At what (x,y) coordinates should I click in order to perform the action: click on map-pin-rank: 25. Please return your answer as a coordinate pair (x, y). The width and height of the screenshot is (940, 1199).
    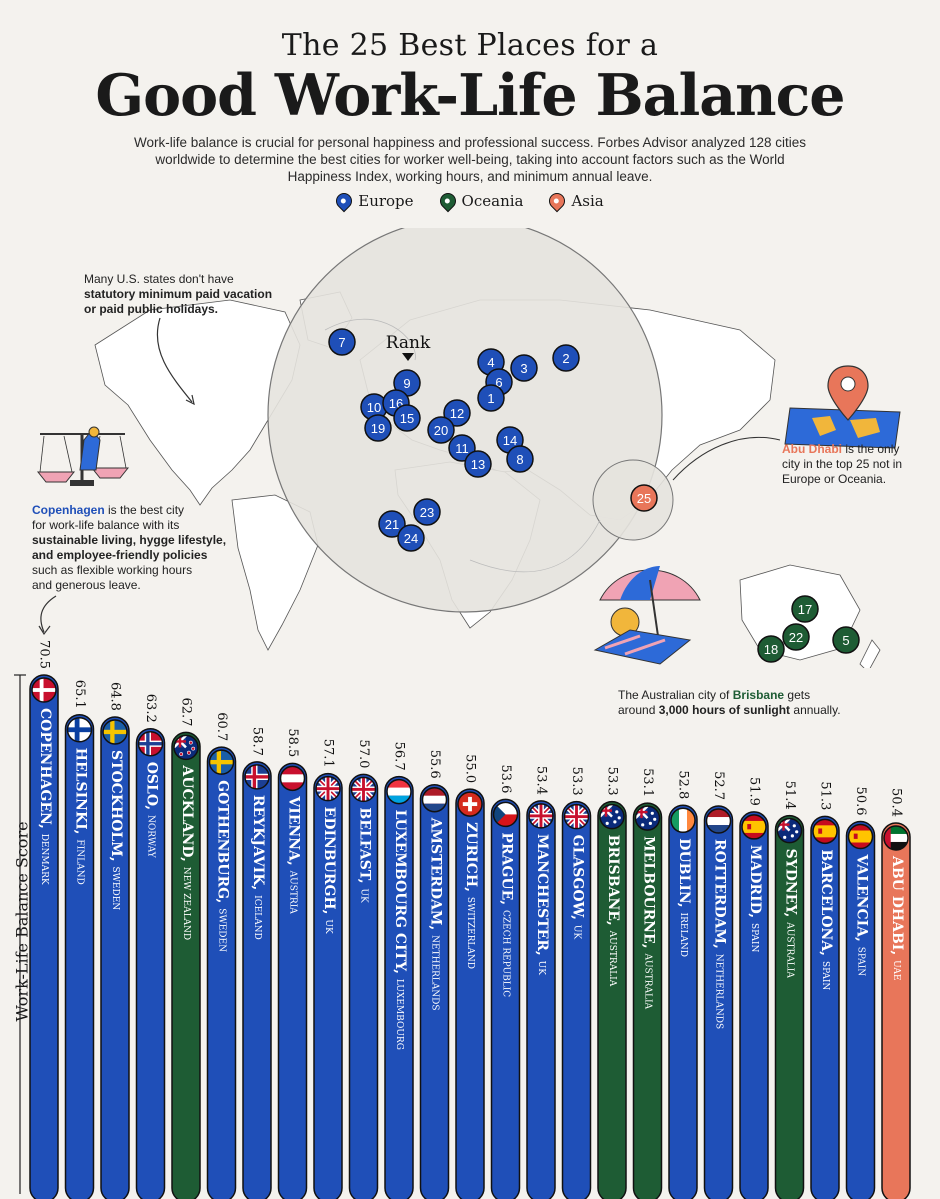
    Looking at the image, I should click on (644, 498).